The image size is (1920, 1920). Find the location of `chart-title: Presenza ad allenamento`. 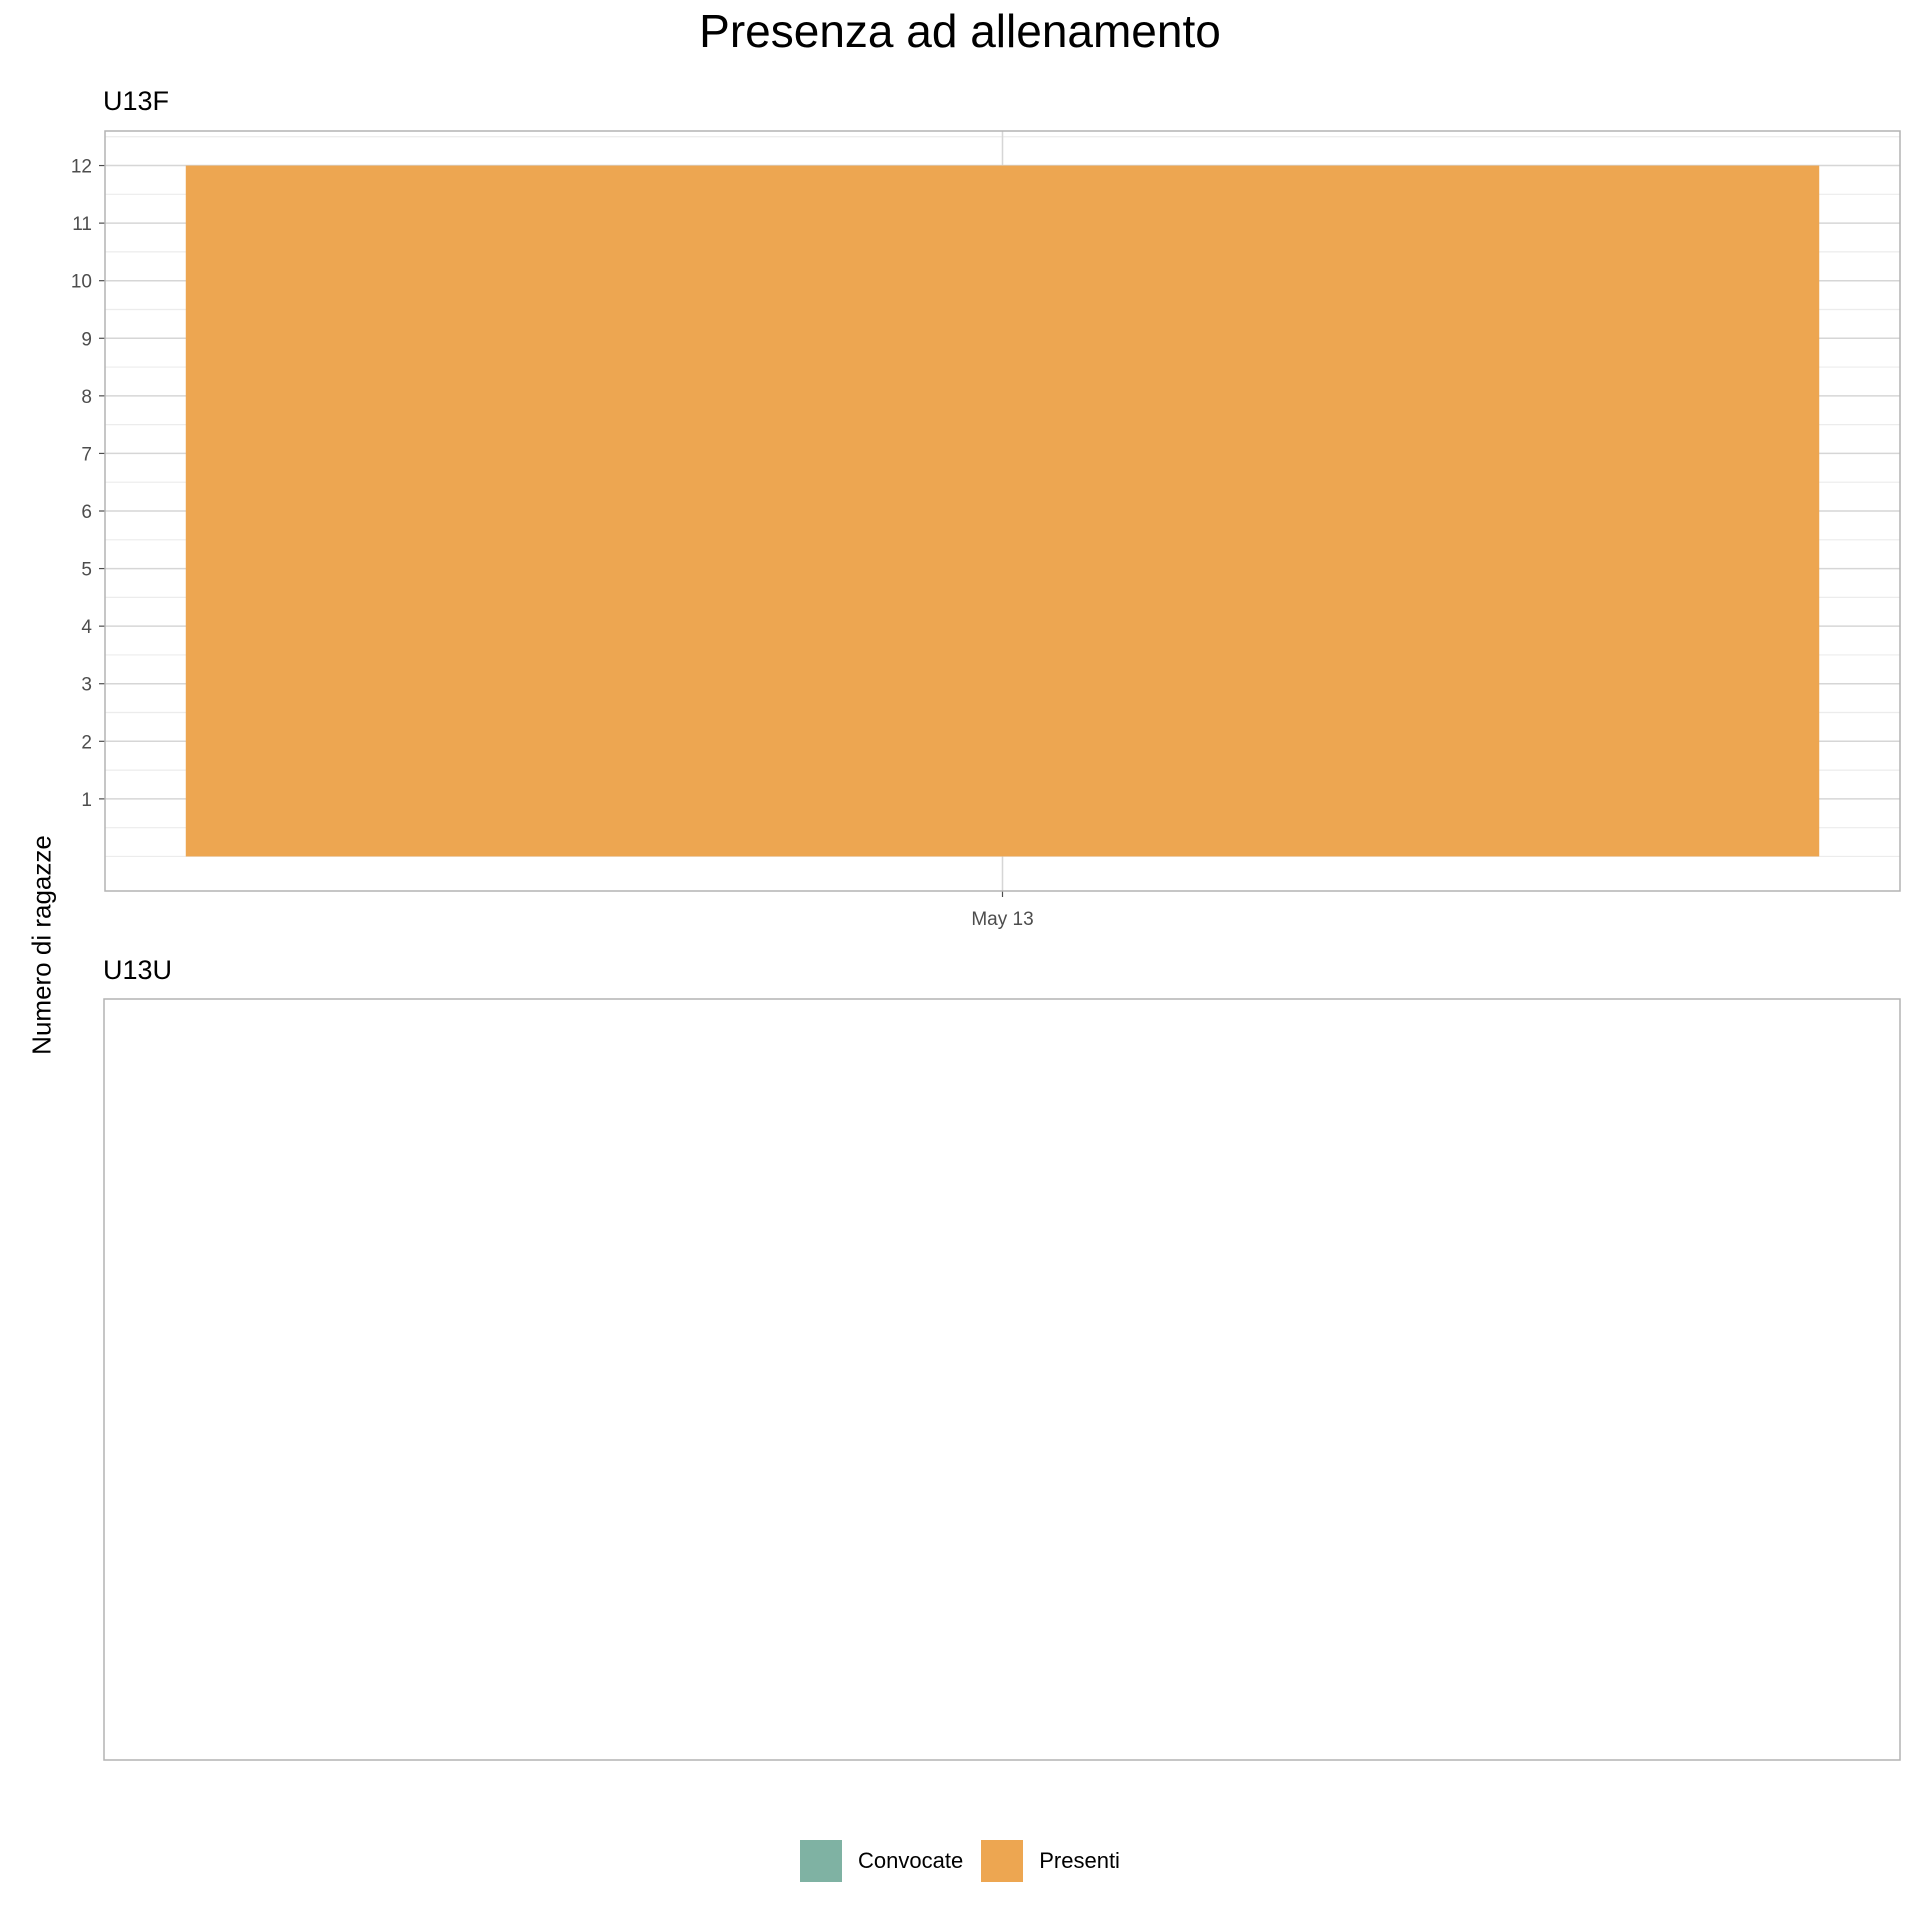

chart-title: Presenza ad allenamento is located at coordinates (960, 31).